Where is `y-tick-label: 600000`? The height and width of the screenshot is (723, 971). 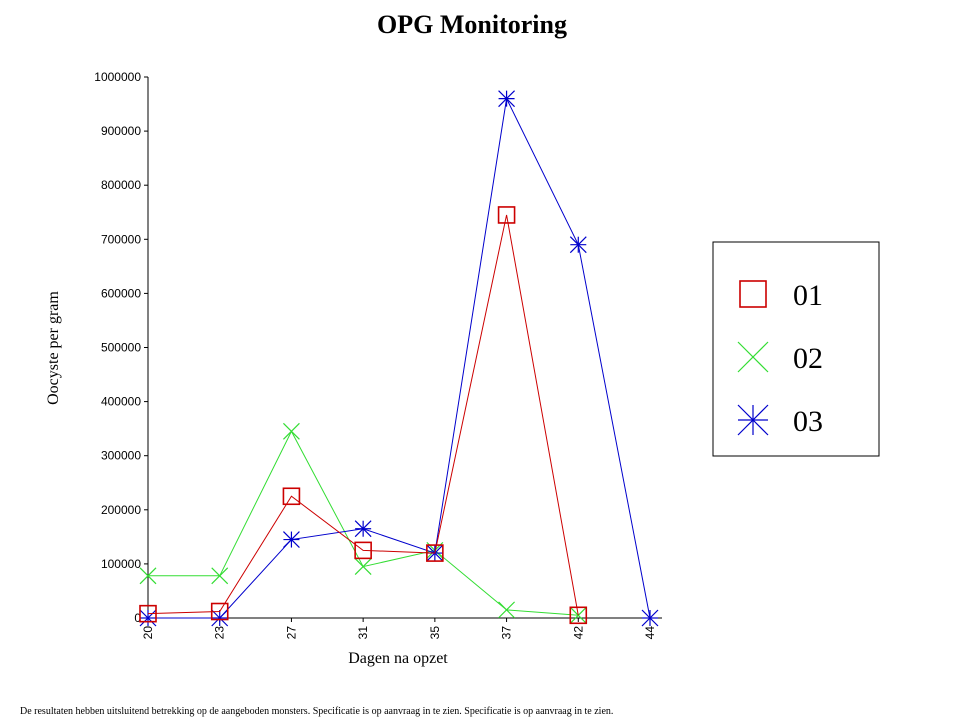 y-tick-label: 600000 is located at coordinates (121, 293).